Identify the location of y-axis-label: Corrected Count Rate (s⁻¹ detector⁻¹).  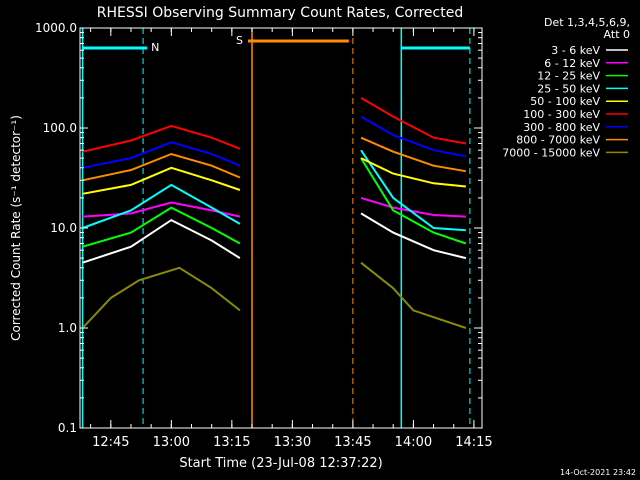
(16, 228).